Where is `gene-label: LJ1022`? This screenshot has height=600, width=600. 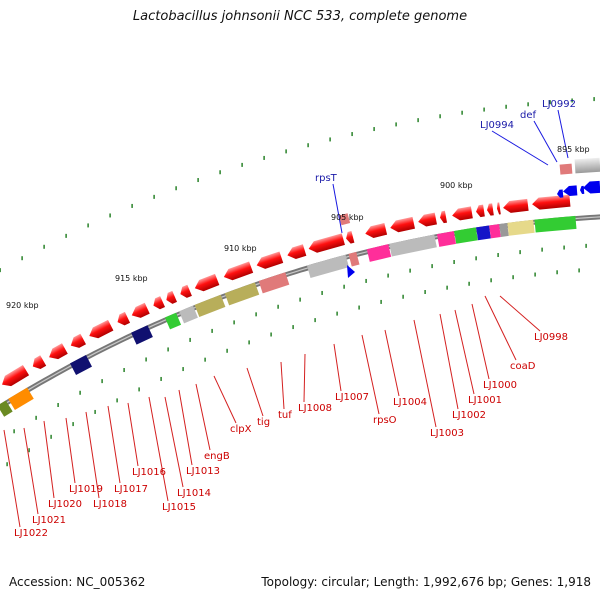
gene-label: LJ1022 is located at coordinates (31, 533).